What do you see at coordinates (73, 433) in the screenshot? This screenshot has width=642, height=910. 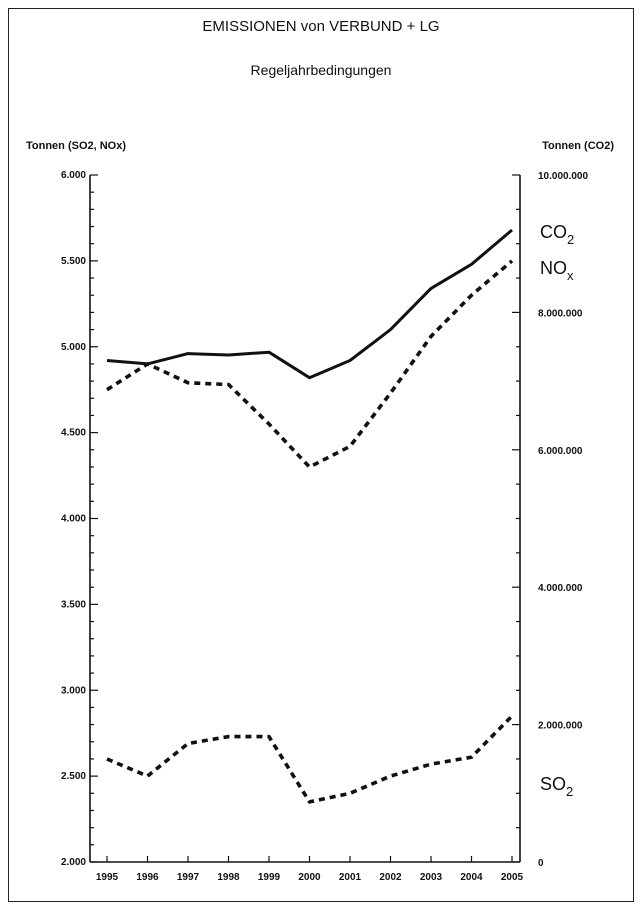 I see `y-left-tick-label: 4.500` at bounding box center [73, 433].